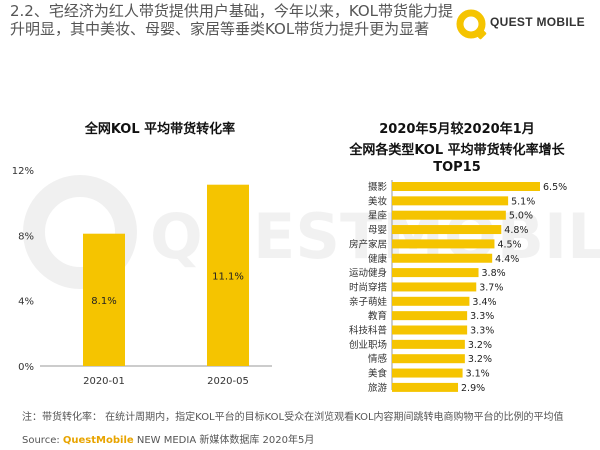 The height and width of the screenshot is (450, 600). What do you see at coordinates (23, 171) in the screenshot?
I see `y-tick-label: 12%` at bounding box center [23, 171].